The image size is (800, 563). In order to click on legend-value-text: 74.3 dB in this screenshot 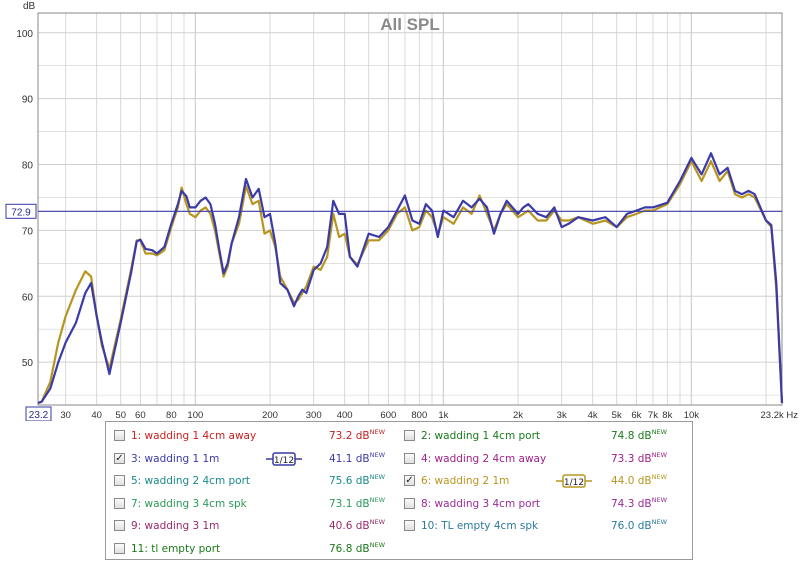, I will do `click(631, 503)`.